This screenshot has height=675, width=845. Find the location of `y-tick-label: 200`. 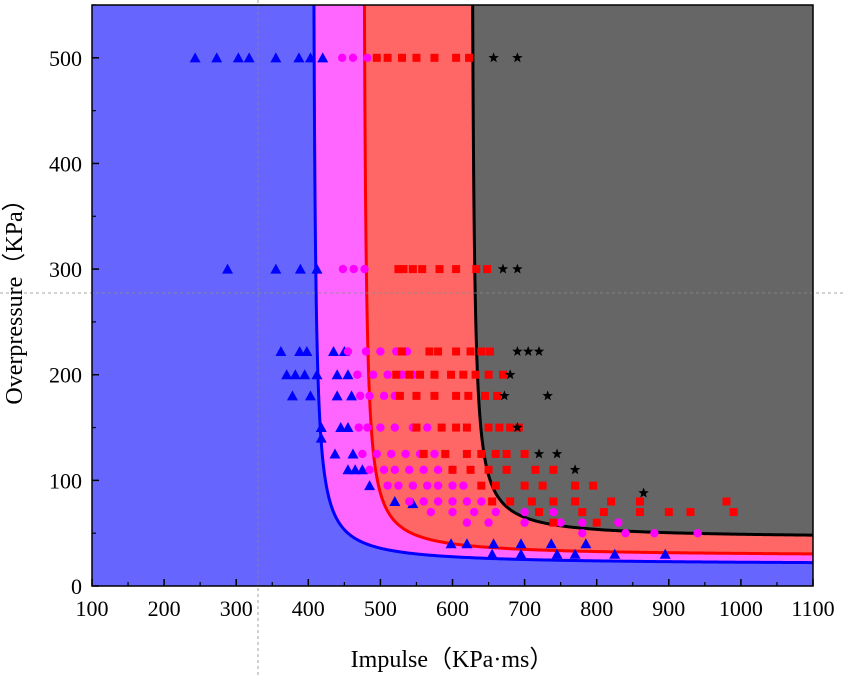

y-tick-label: 200 is located at coordinates (65, 375).